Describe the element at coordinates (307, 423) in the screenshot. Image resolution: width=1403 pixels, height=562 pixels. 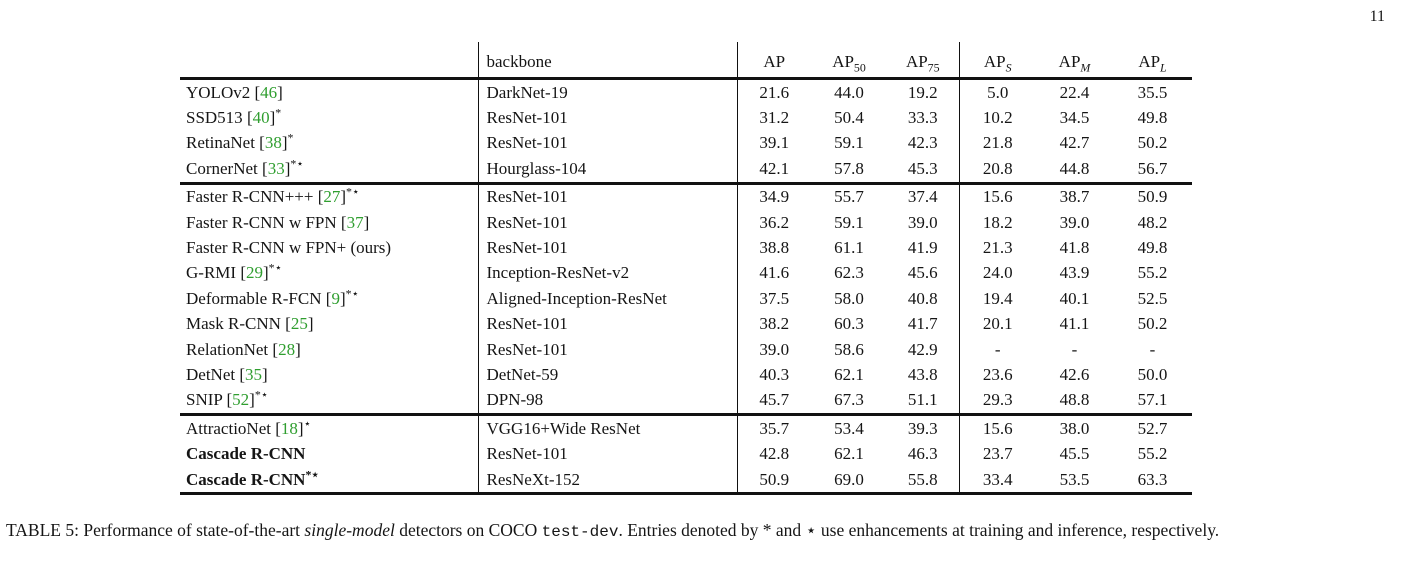
I see `enhancement-marker: ⋆` at that location.